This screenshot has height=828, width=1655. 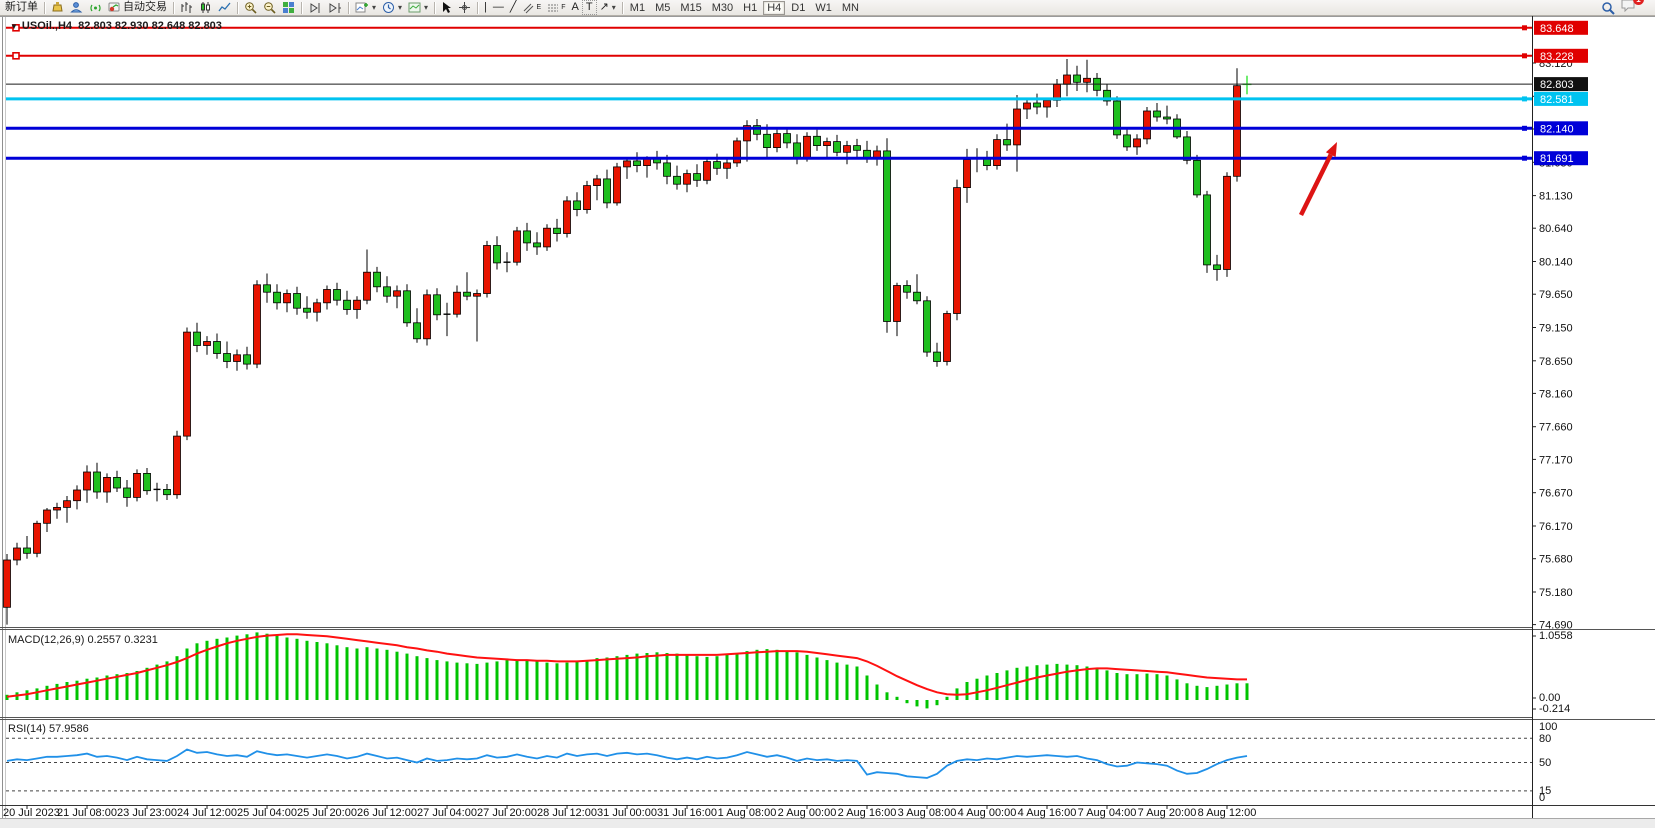 What do you see at coordinates (637, 8) in the screenshot?
I see `timeframe-m1-button: M1` at bounding box center [637, 8].